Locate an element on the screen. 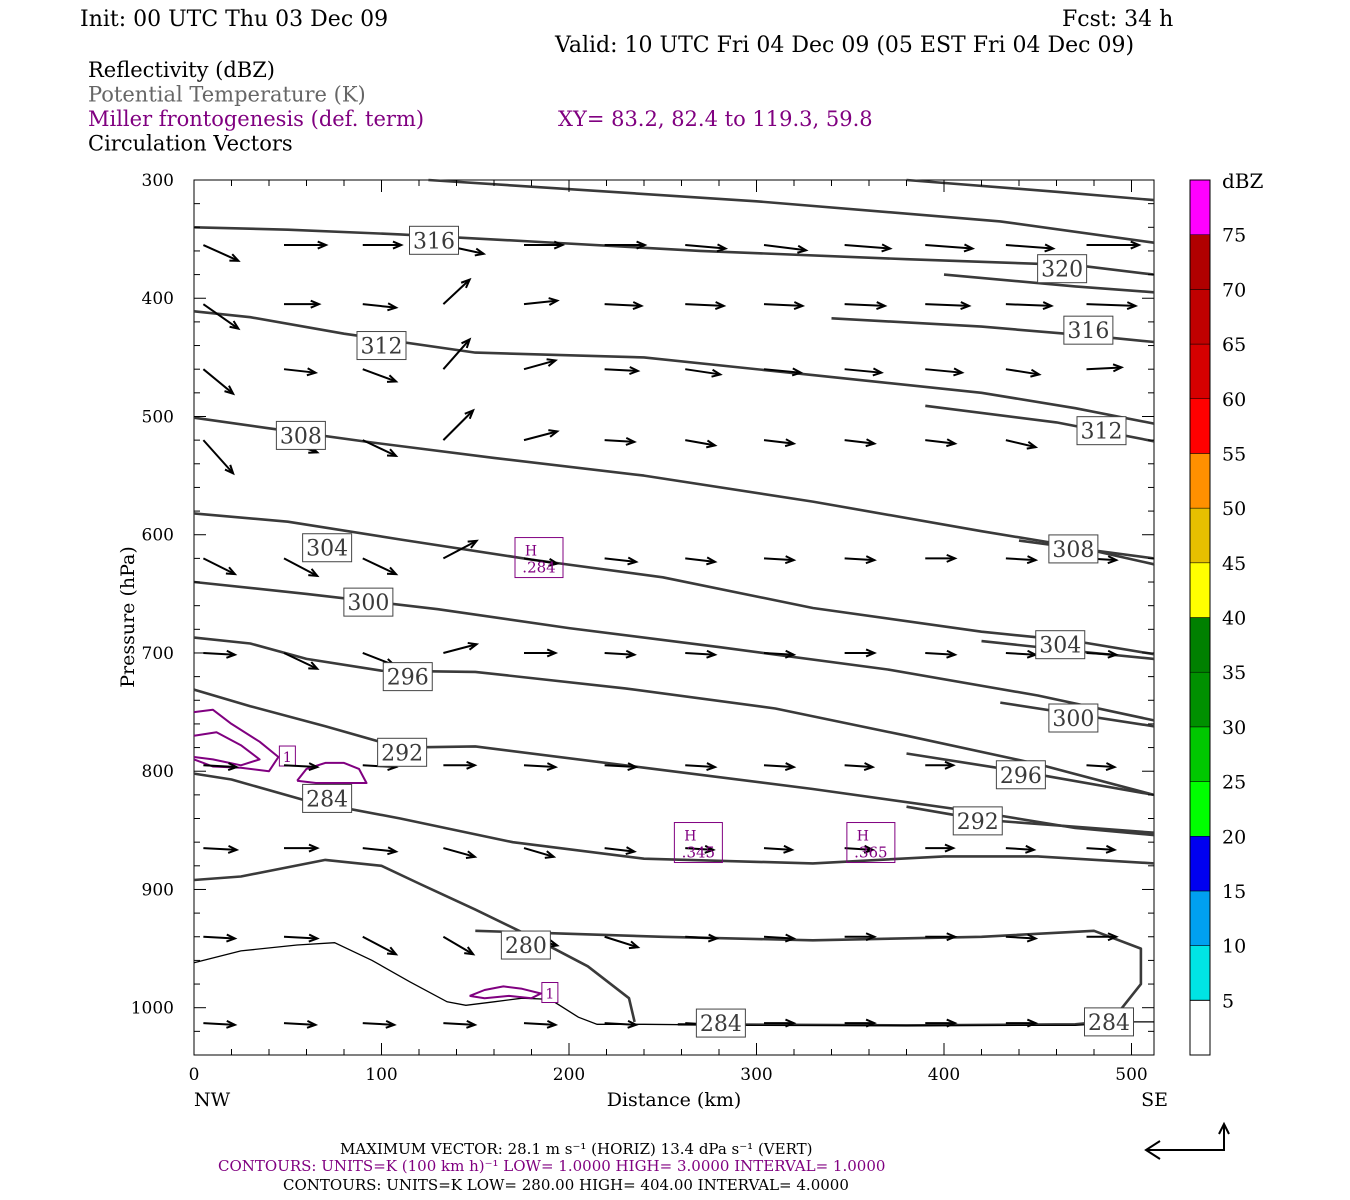 Image resolution: width=1350 pixels, height=1200 pixels. theta-contour-label: 316 is located at coordinates (434, 241).